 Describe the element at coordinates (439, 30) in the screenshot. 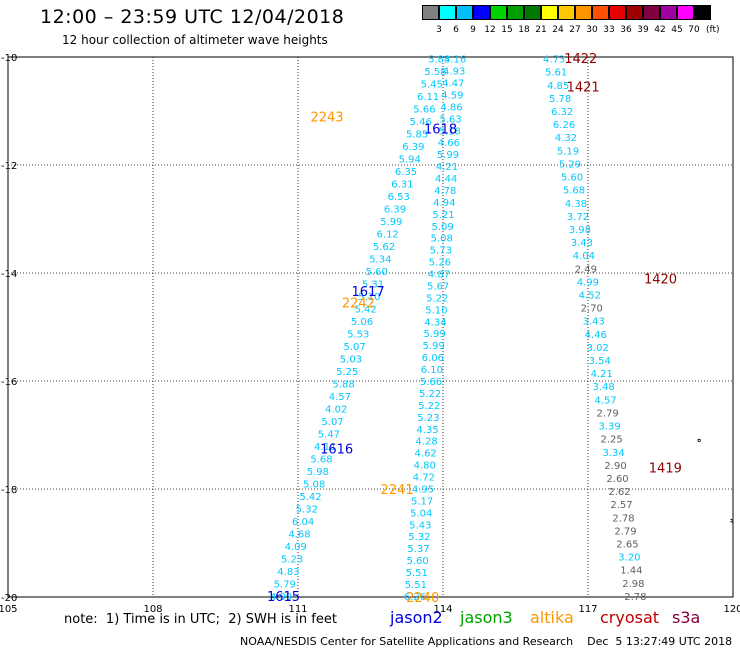

I see `legend-label: 3` at that location.